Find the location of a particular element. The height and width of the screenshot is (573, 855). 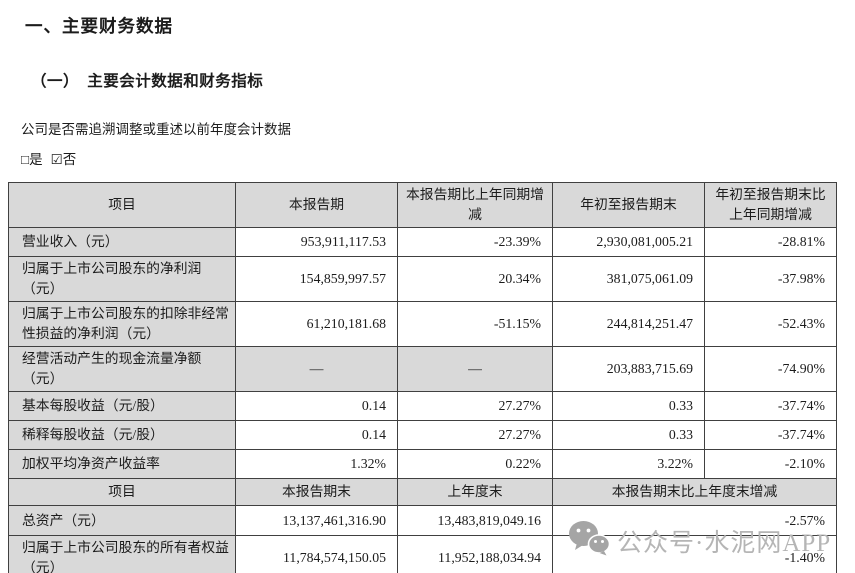

table-row-basic-eps: 基本每股收益（元/股） 0.14 27.27% 0.33 -37.74% is located at coordinates (422, 406).